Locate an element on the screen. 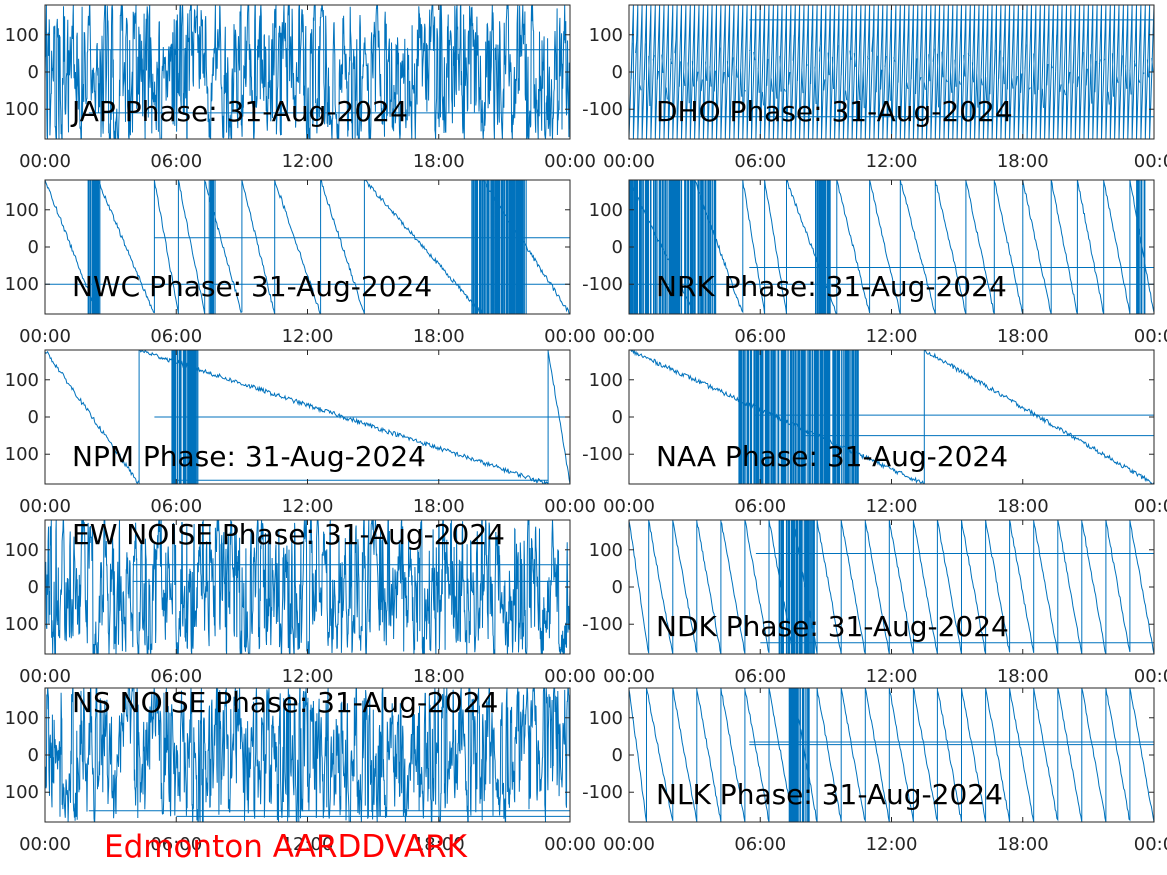 The height and width of the screenshot is (875, 1167). panel-title: NLK Phase: 31-Aug-2024 is located at coordinates (829, 794).